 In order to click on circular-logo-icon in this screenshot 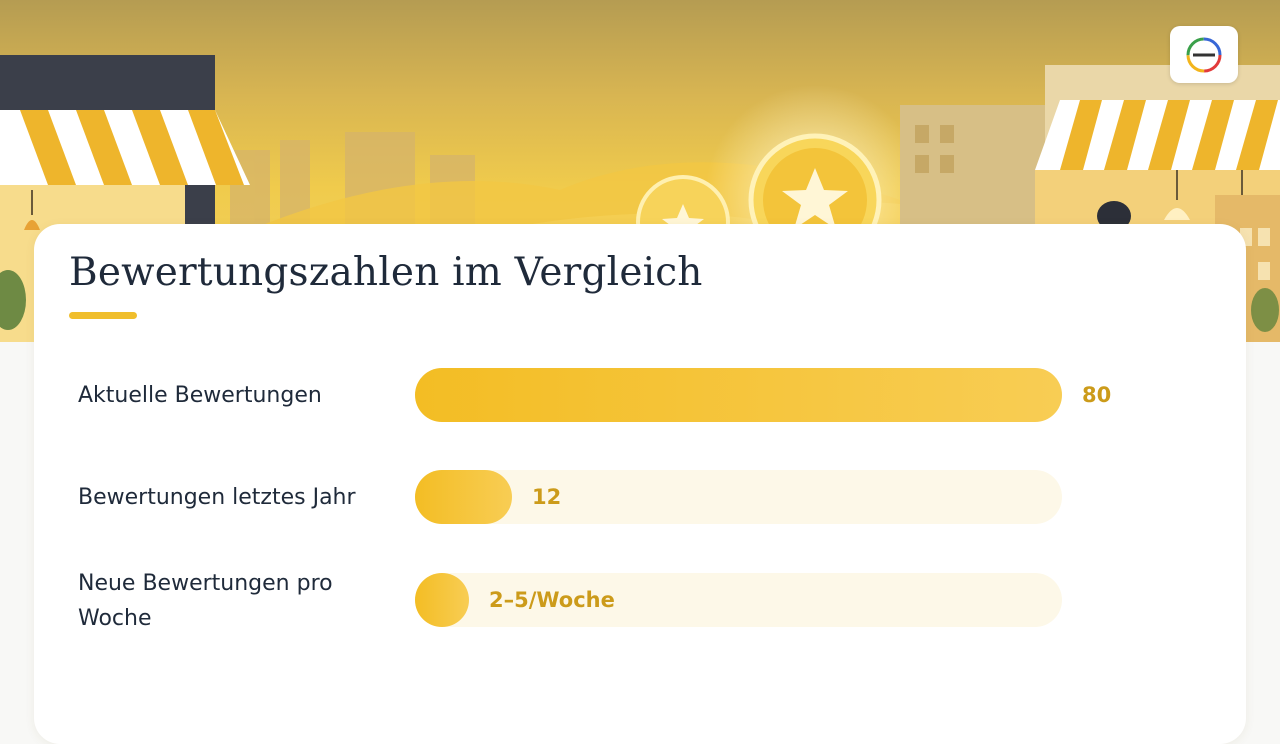, I will do `click(1204, 54)`.